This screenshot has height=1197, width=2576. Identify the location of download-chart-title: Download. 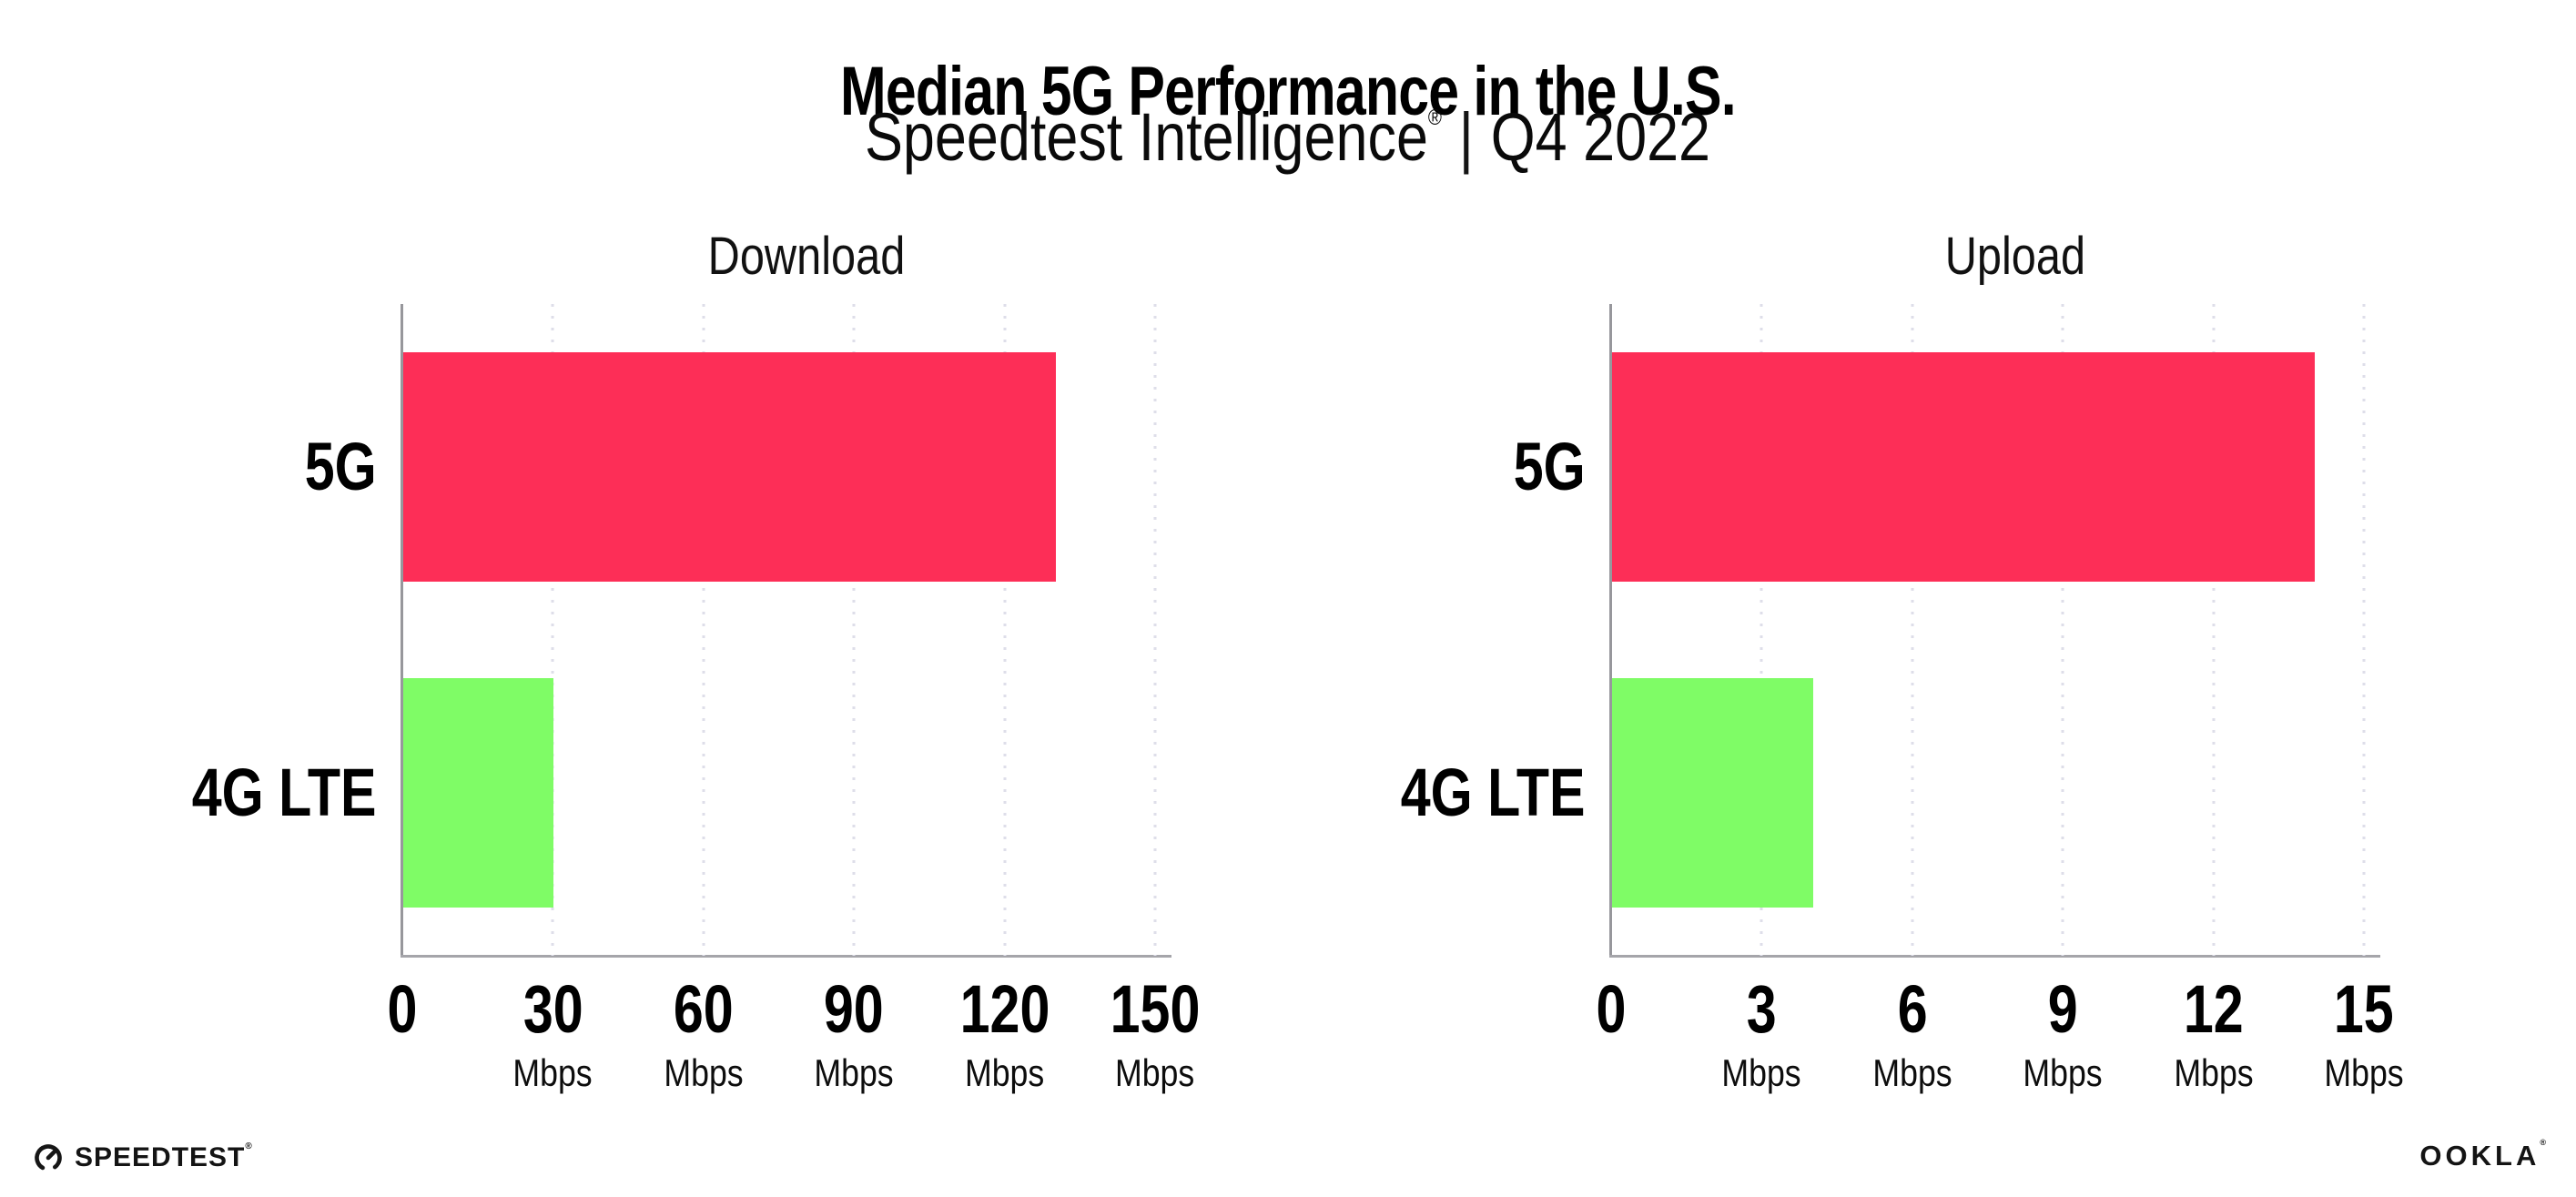
(806, 257).